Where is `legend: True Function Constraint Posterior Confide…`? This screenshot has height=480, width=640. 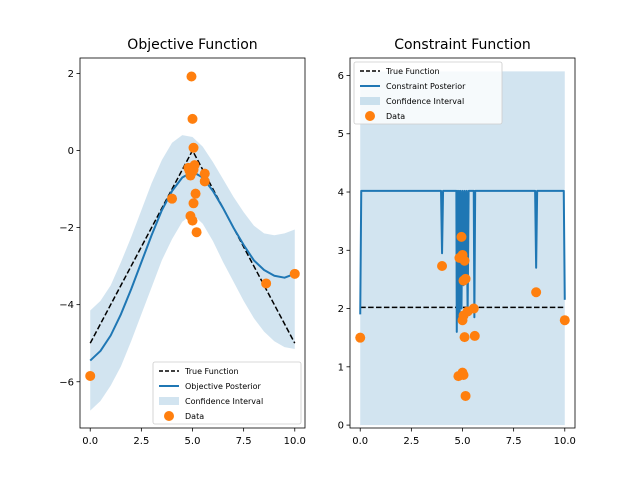
legend: True Function Constraint Posterior Confide… is located at coordinates (428, 93).